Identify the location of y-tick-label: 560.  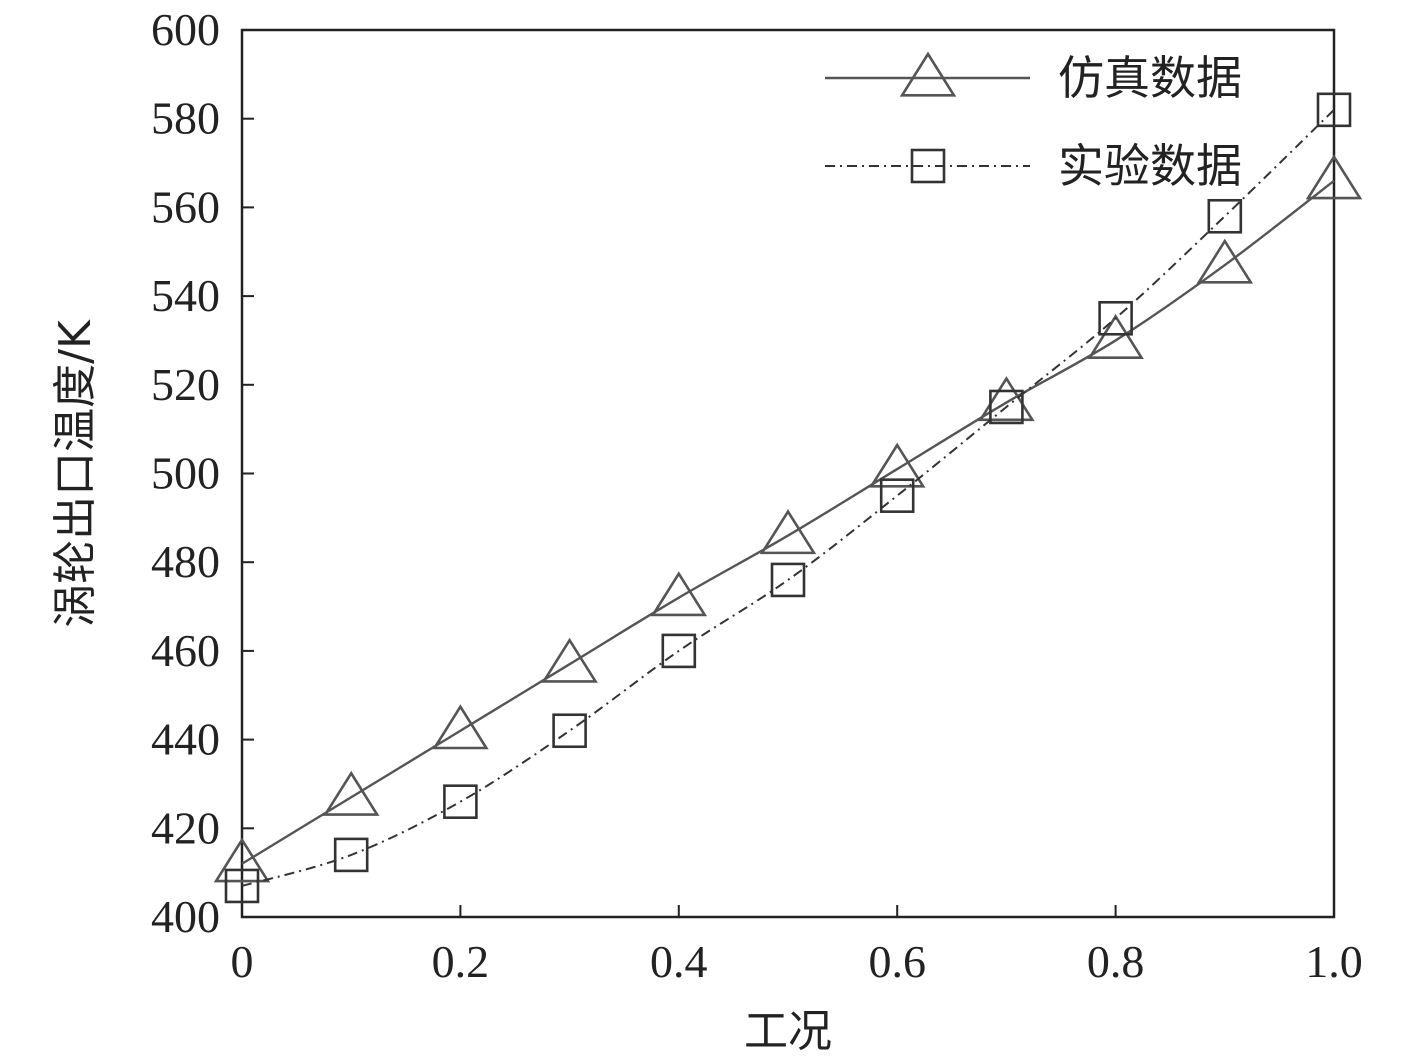
(185, 206).